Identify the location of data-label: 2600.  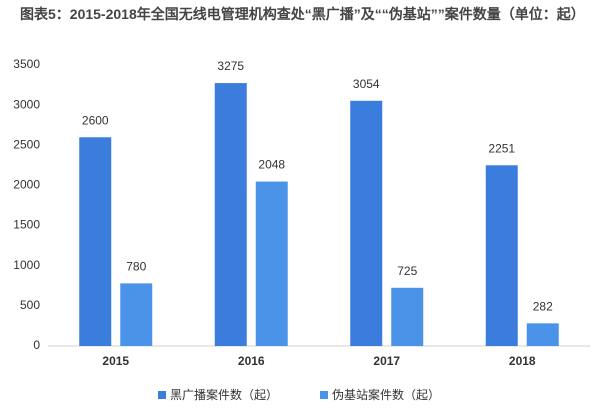
(95, 120).